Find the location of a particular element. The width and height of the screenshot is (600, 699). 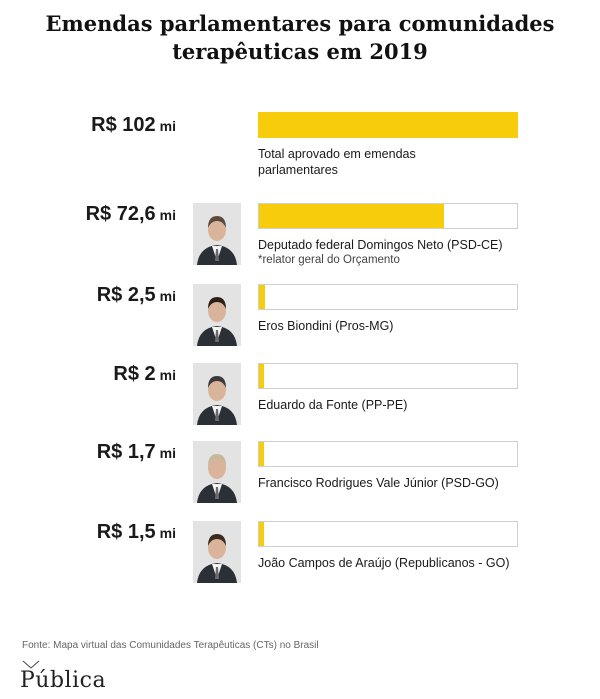

bar-row: R$ 2 mi Eduardo da Fonte (PP-PE) is located at coordinates (300, 398).